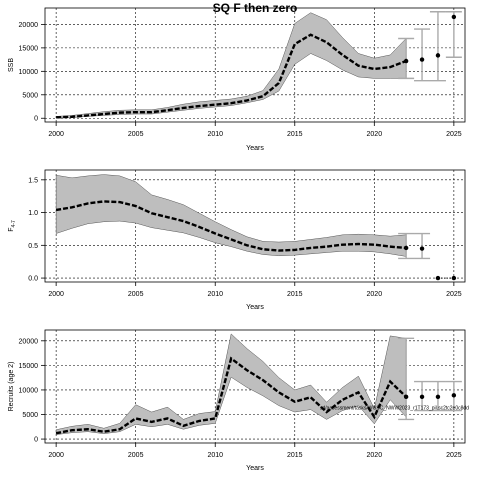 Image resolution: width=480 pixels, height=480 pixels. I want to click on y-tick-label: 1.5, so click(33, 180).